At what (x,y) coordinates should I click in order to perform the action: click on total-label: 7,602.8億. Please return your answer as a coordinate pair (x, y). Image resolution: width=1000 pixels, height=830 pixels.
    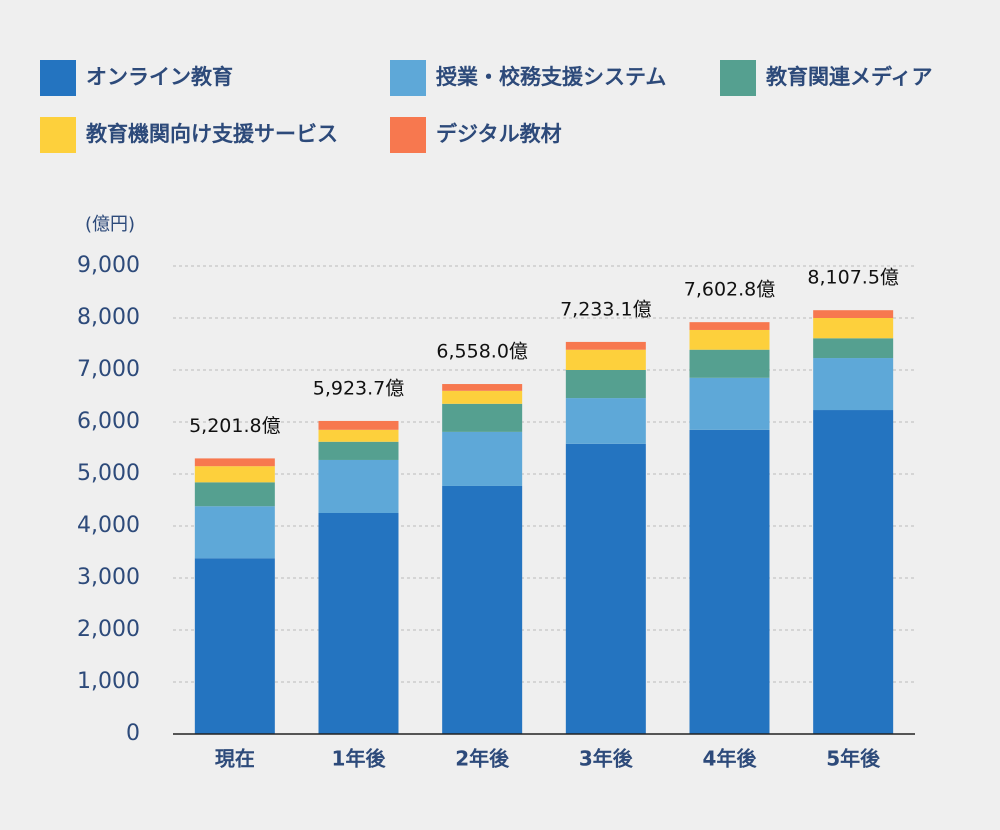
    Looking at the image, I should click on (730, 290).